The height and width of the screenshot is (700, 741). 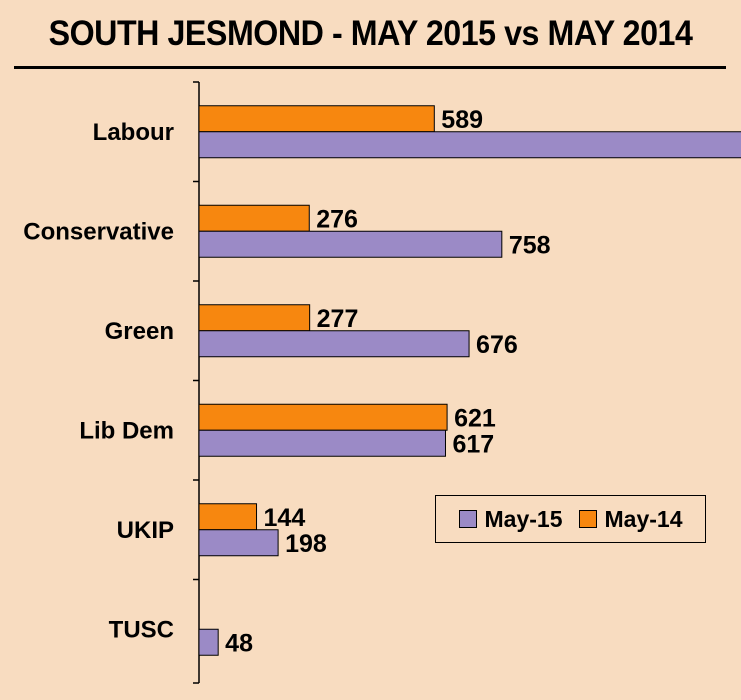 What do you see at coordinates (334, 344) in the screenshot?
I see `bar-may-15-green` at bounding box center [334, 344].